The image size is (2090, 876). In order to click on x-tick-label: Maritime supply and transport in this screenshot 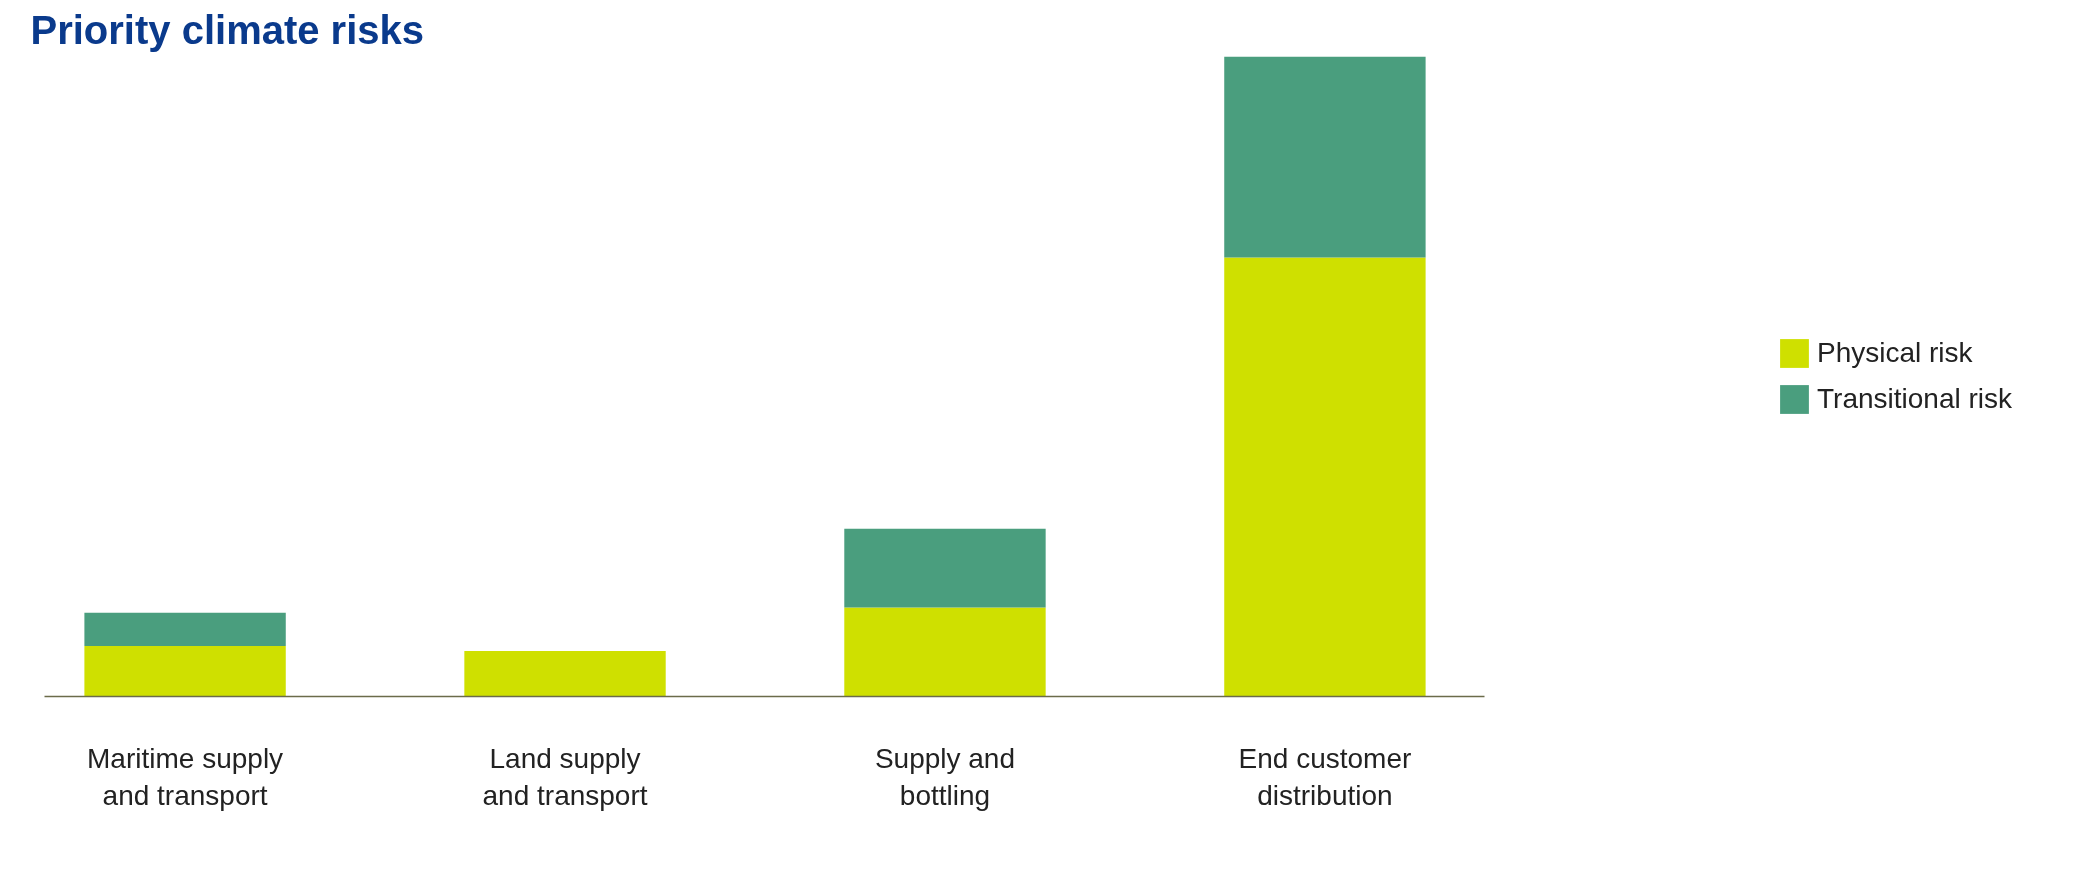, I will do `click(185, 776)`.